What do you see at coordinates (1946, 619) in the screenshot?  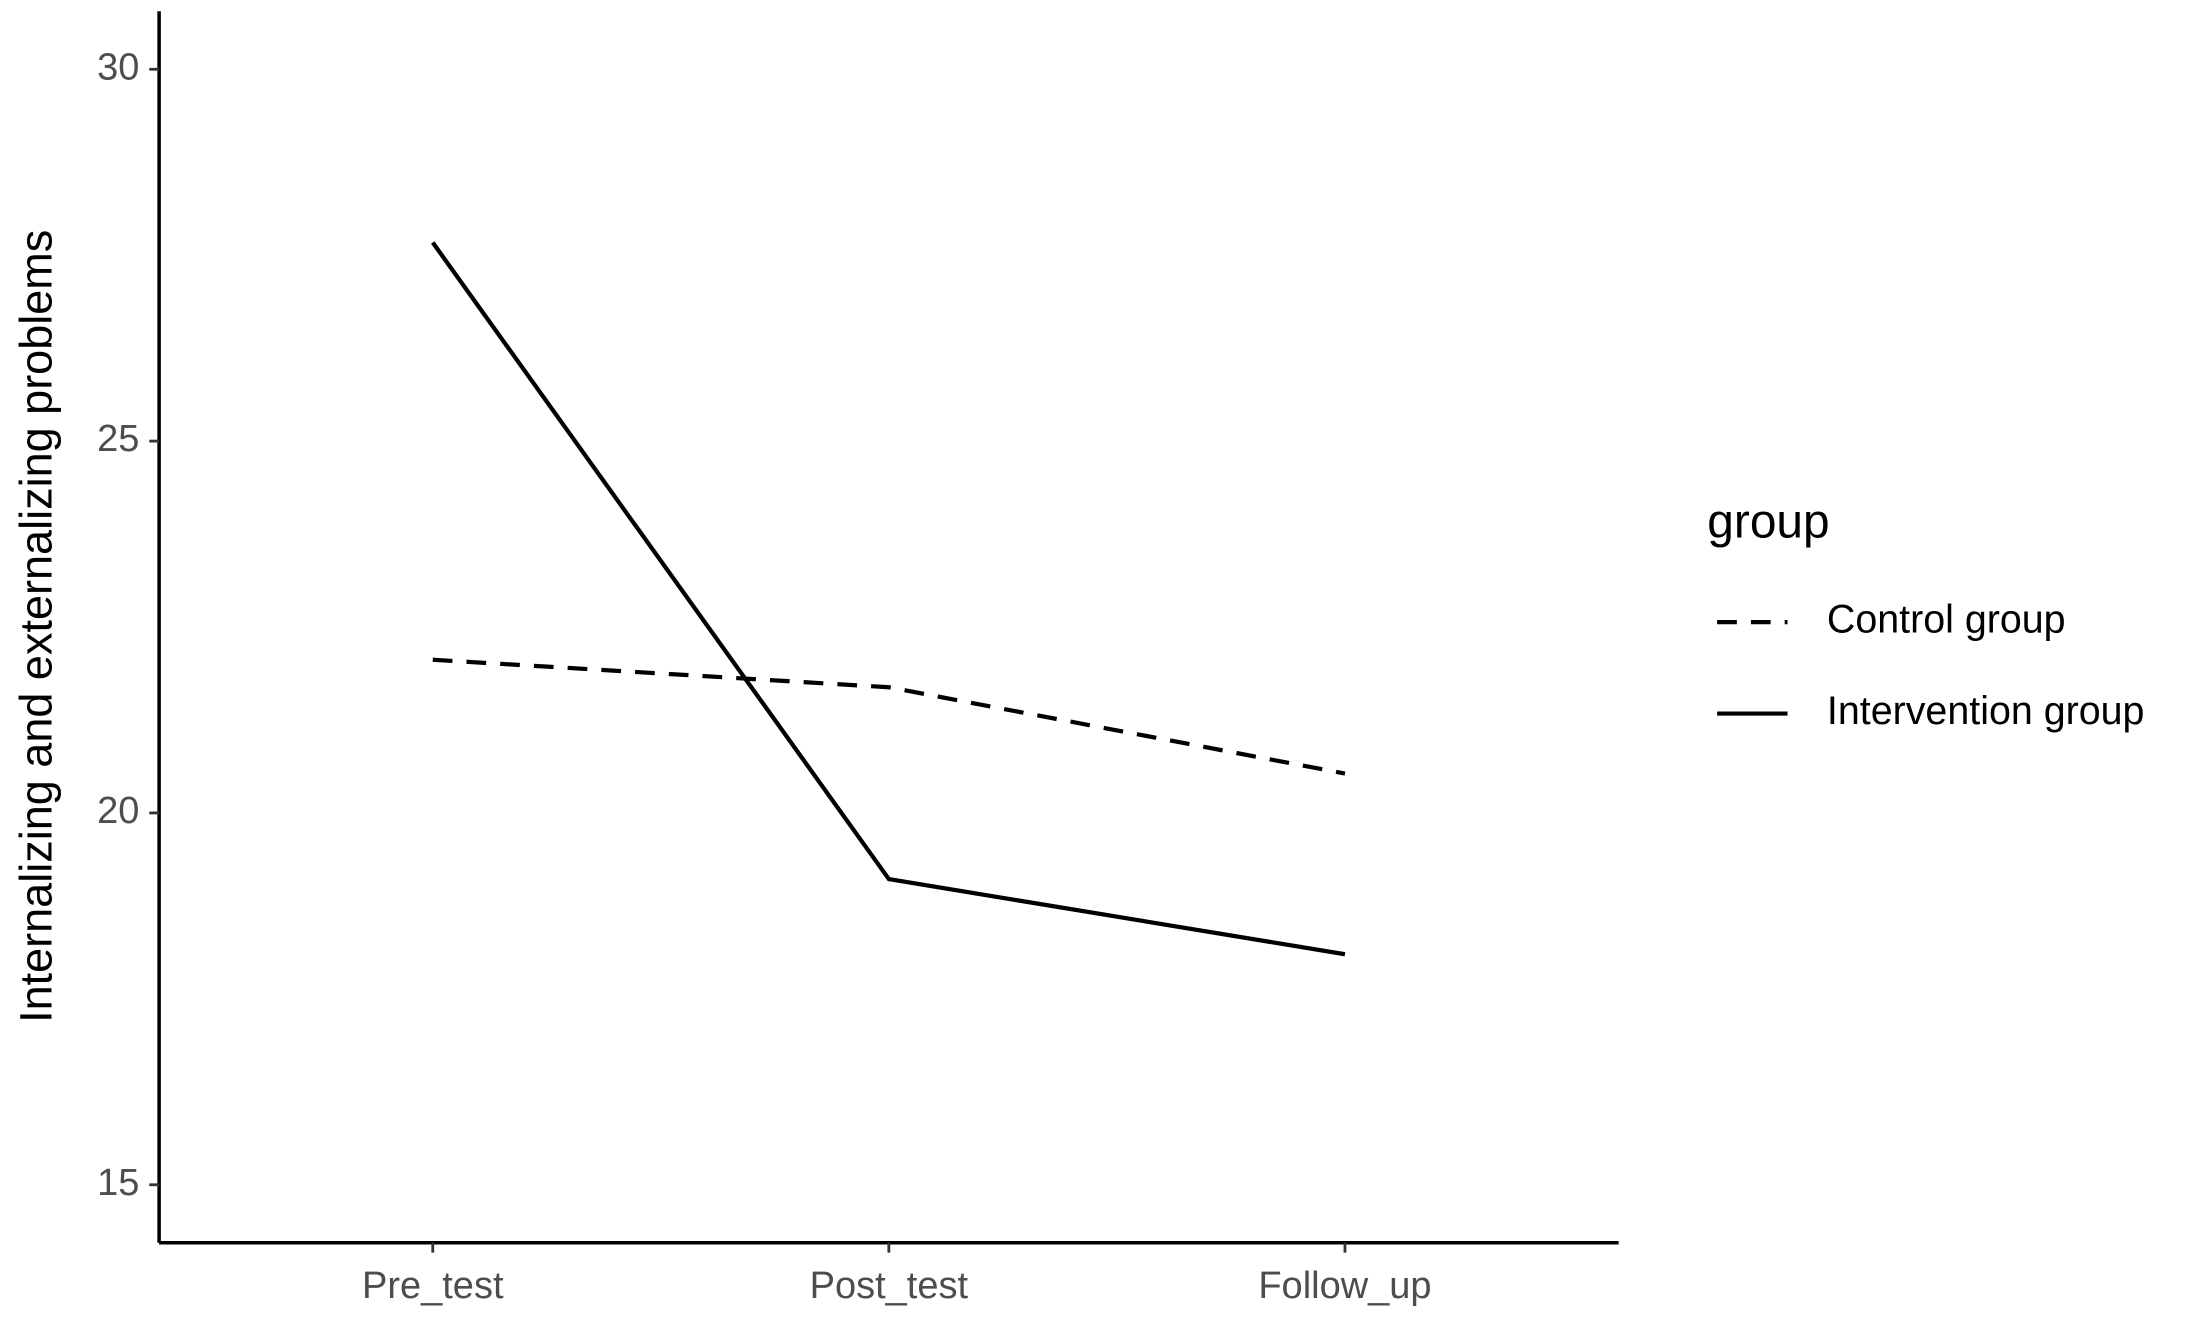 I see `legend-label: Control group` at bounding box center [1946, 619].